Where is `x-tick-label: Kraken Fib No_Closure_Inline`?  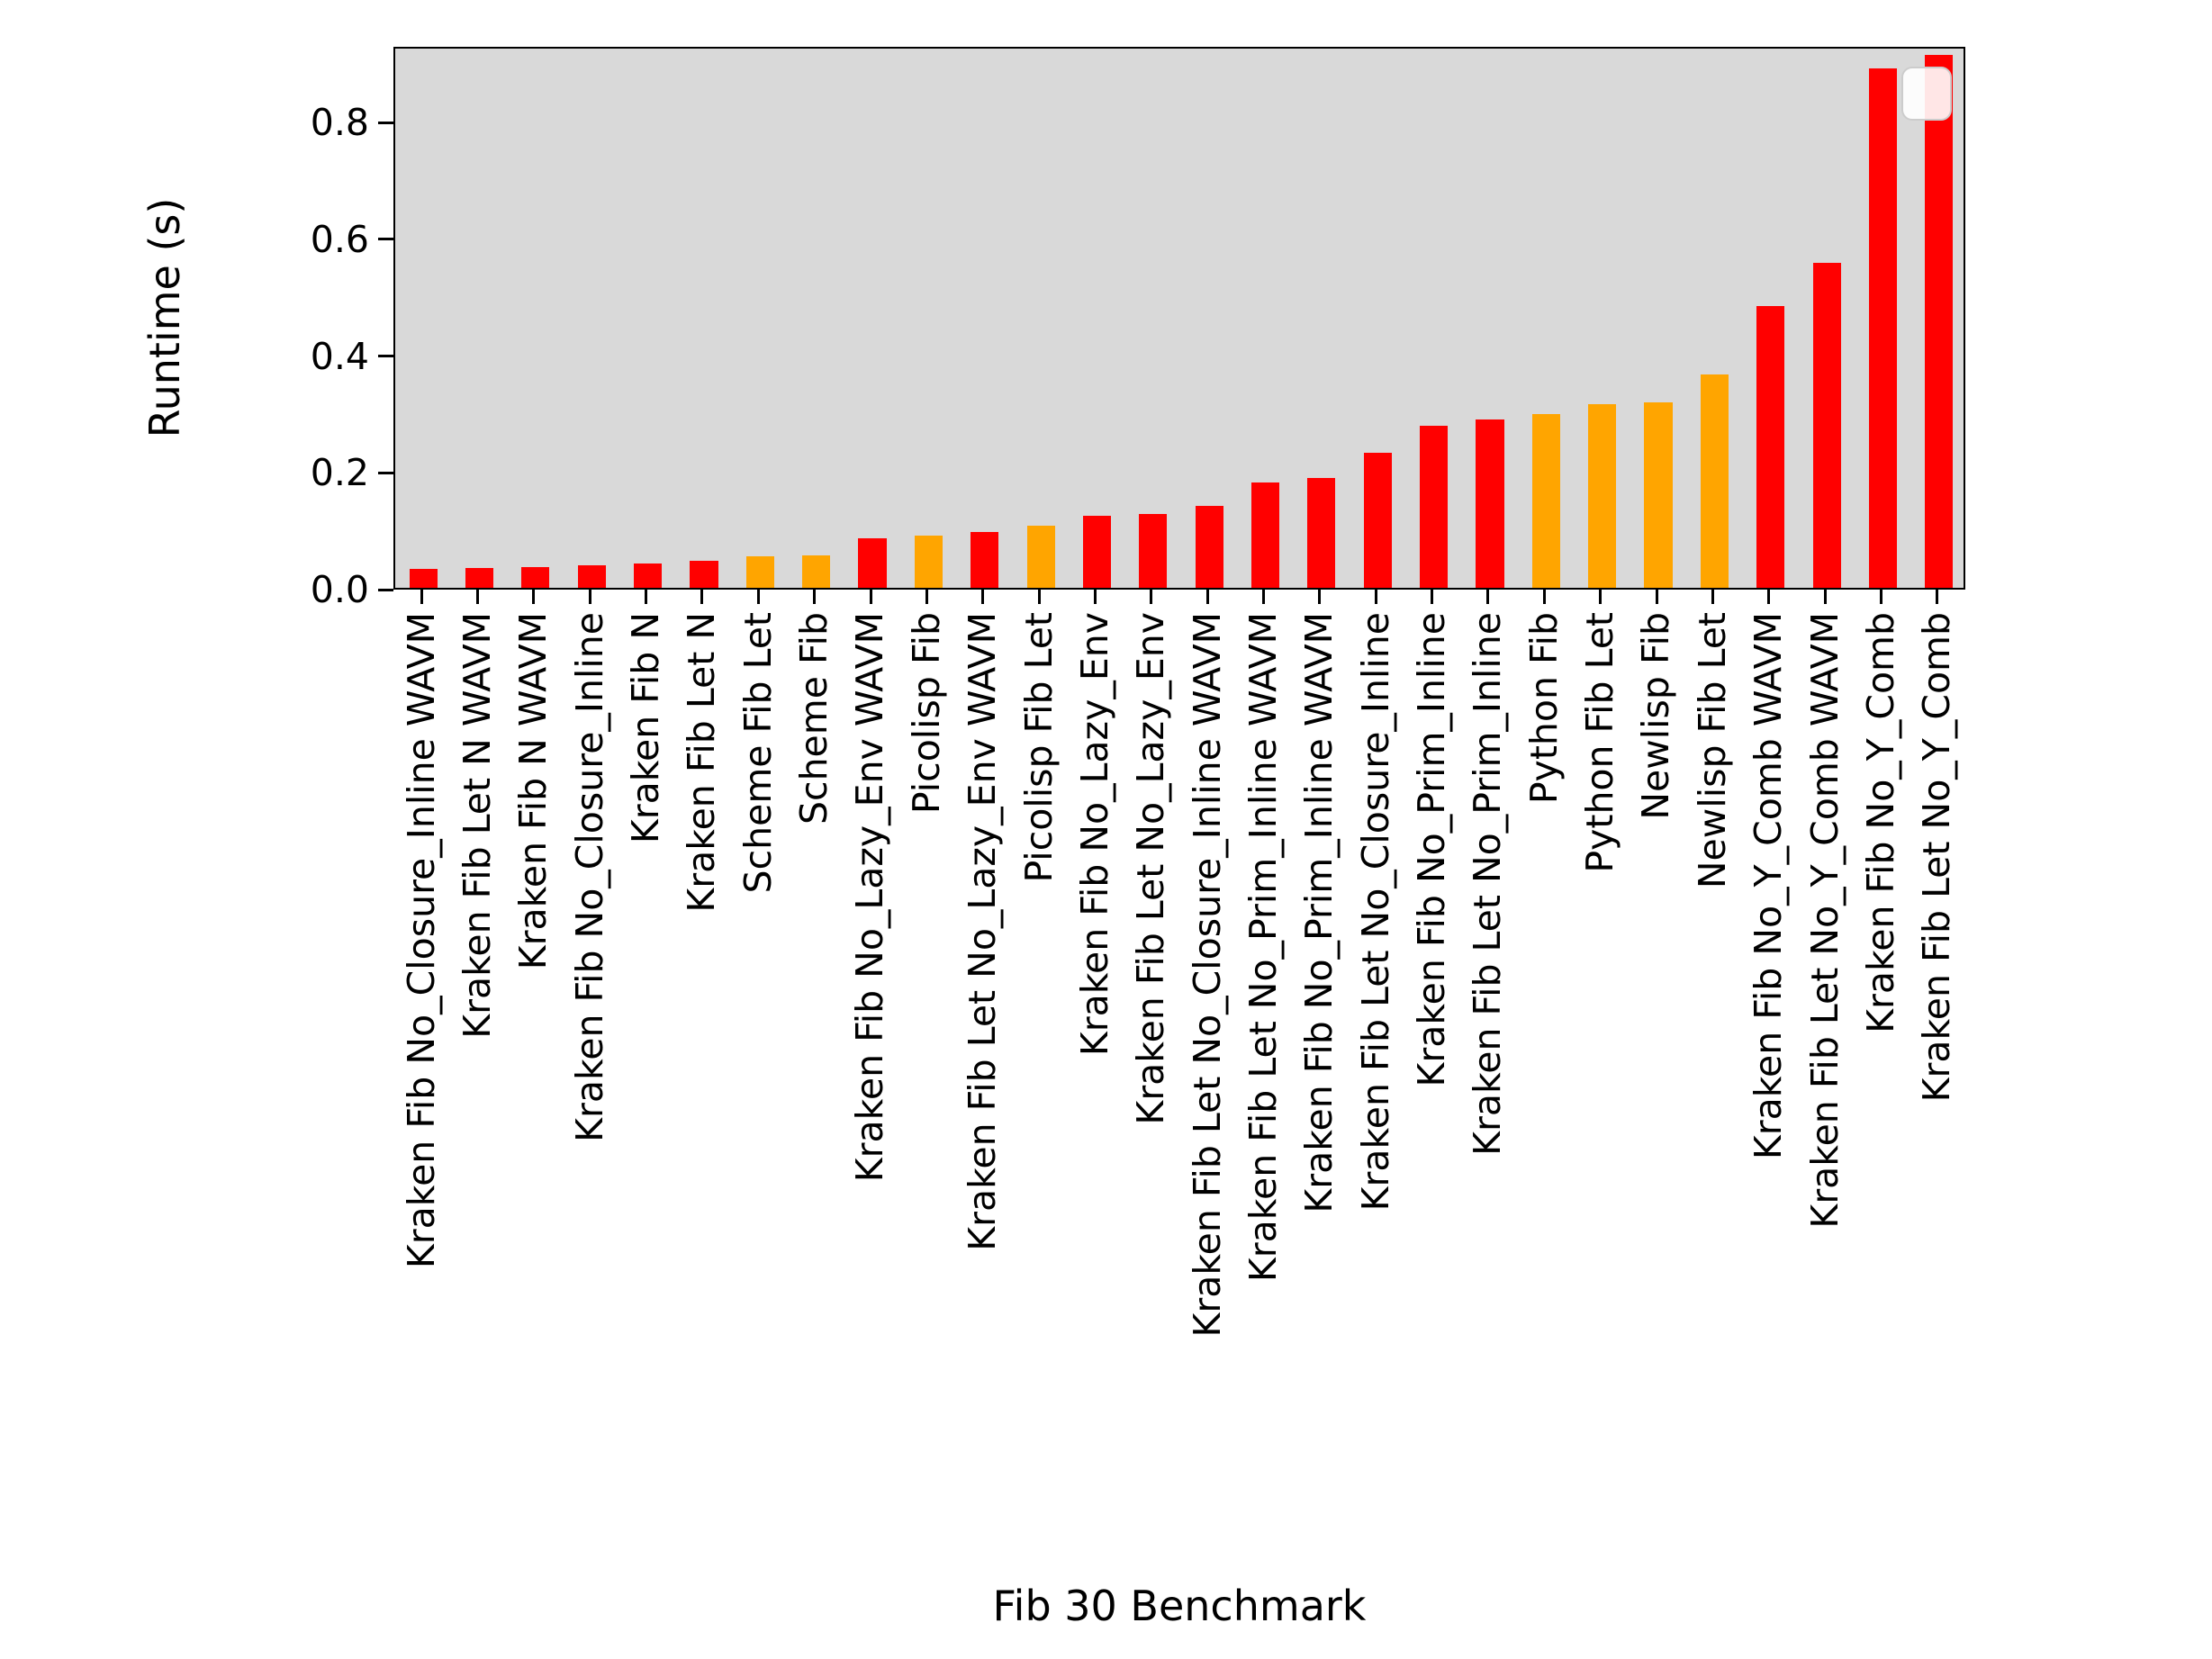
x-tick-label: Kraken Fib No_Closure_Inline is located at coordinates (590, 1087).